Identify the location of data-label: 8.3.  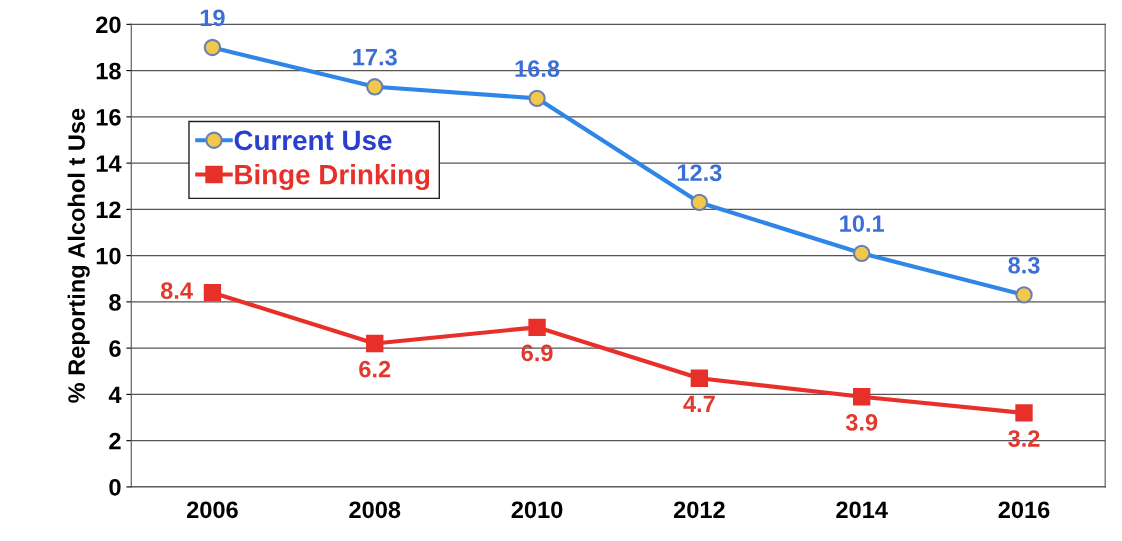
(1024, 265).